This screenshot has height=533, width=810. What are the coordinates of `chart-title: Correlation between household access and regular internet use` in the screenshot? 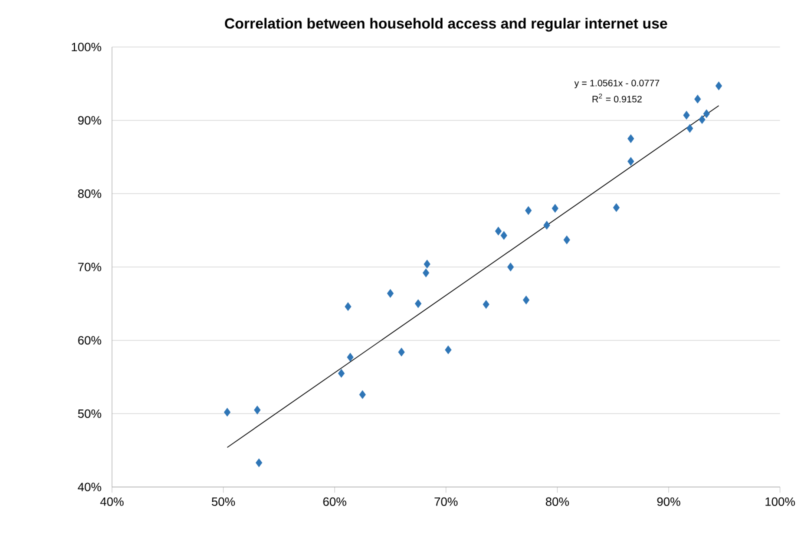 It's located at (446, 25).